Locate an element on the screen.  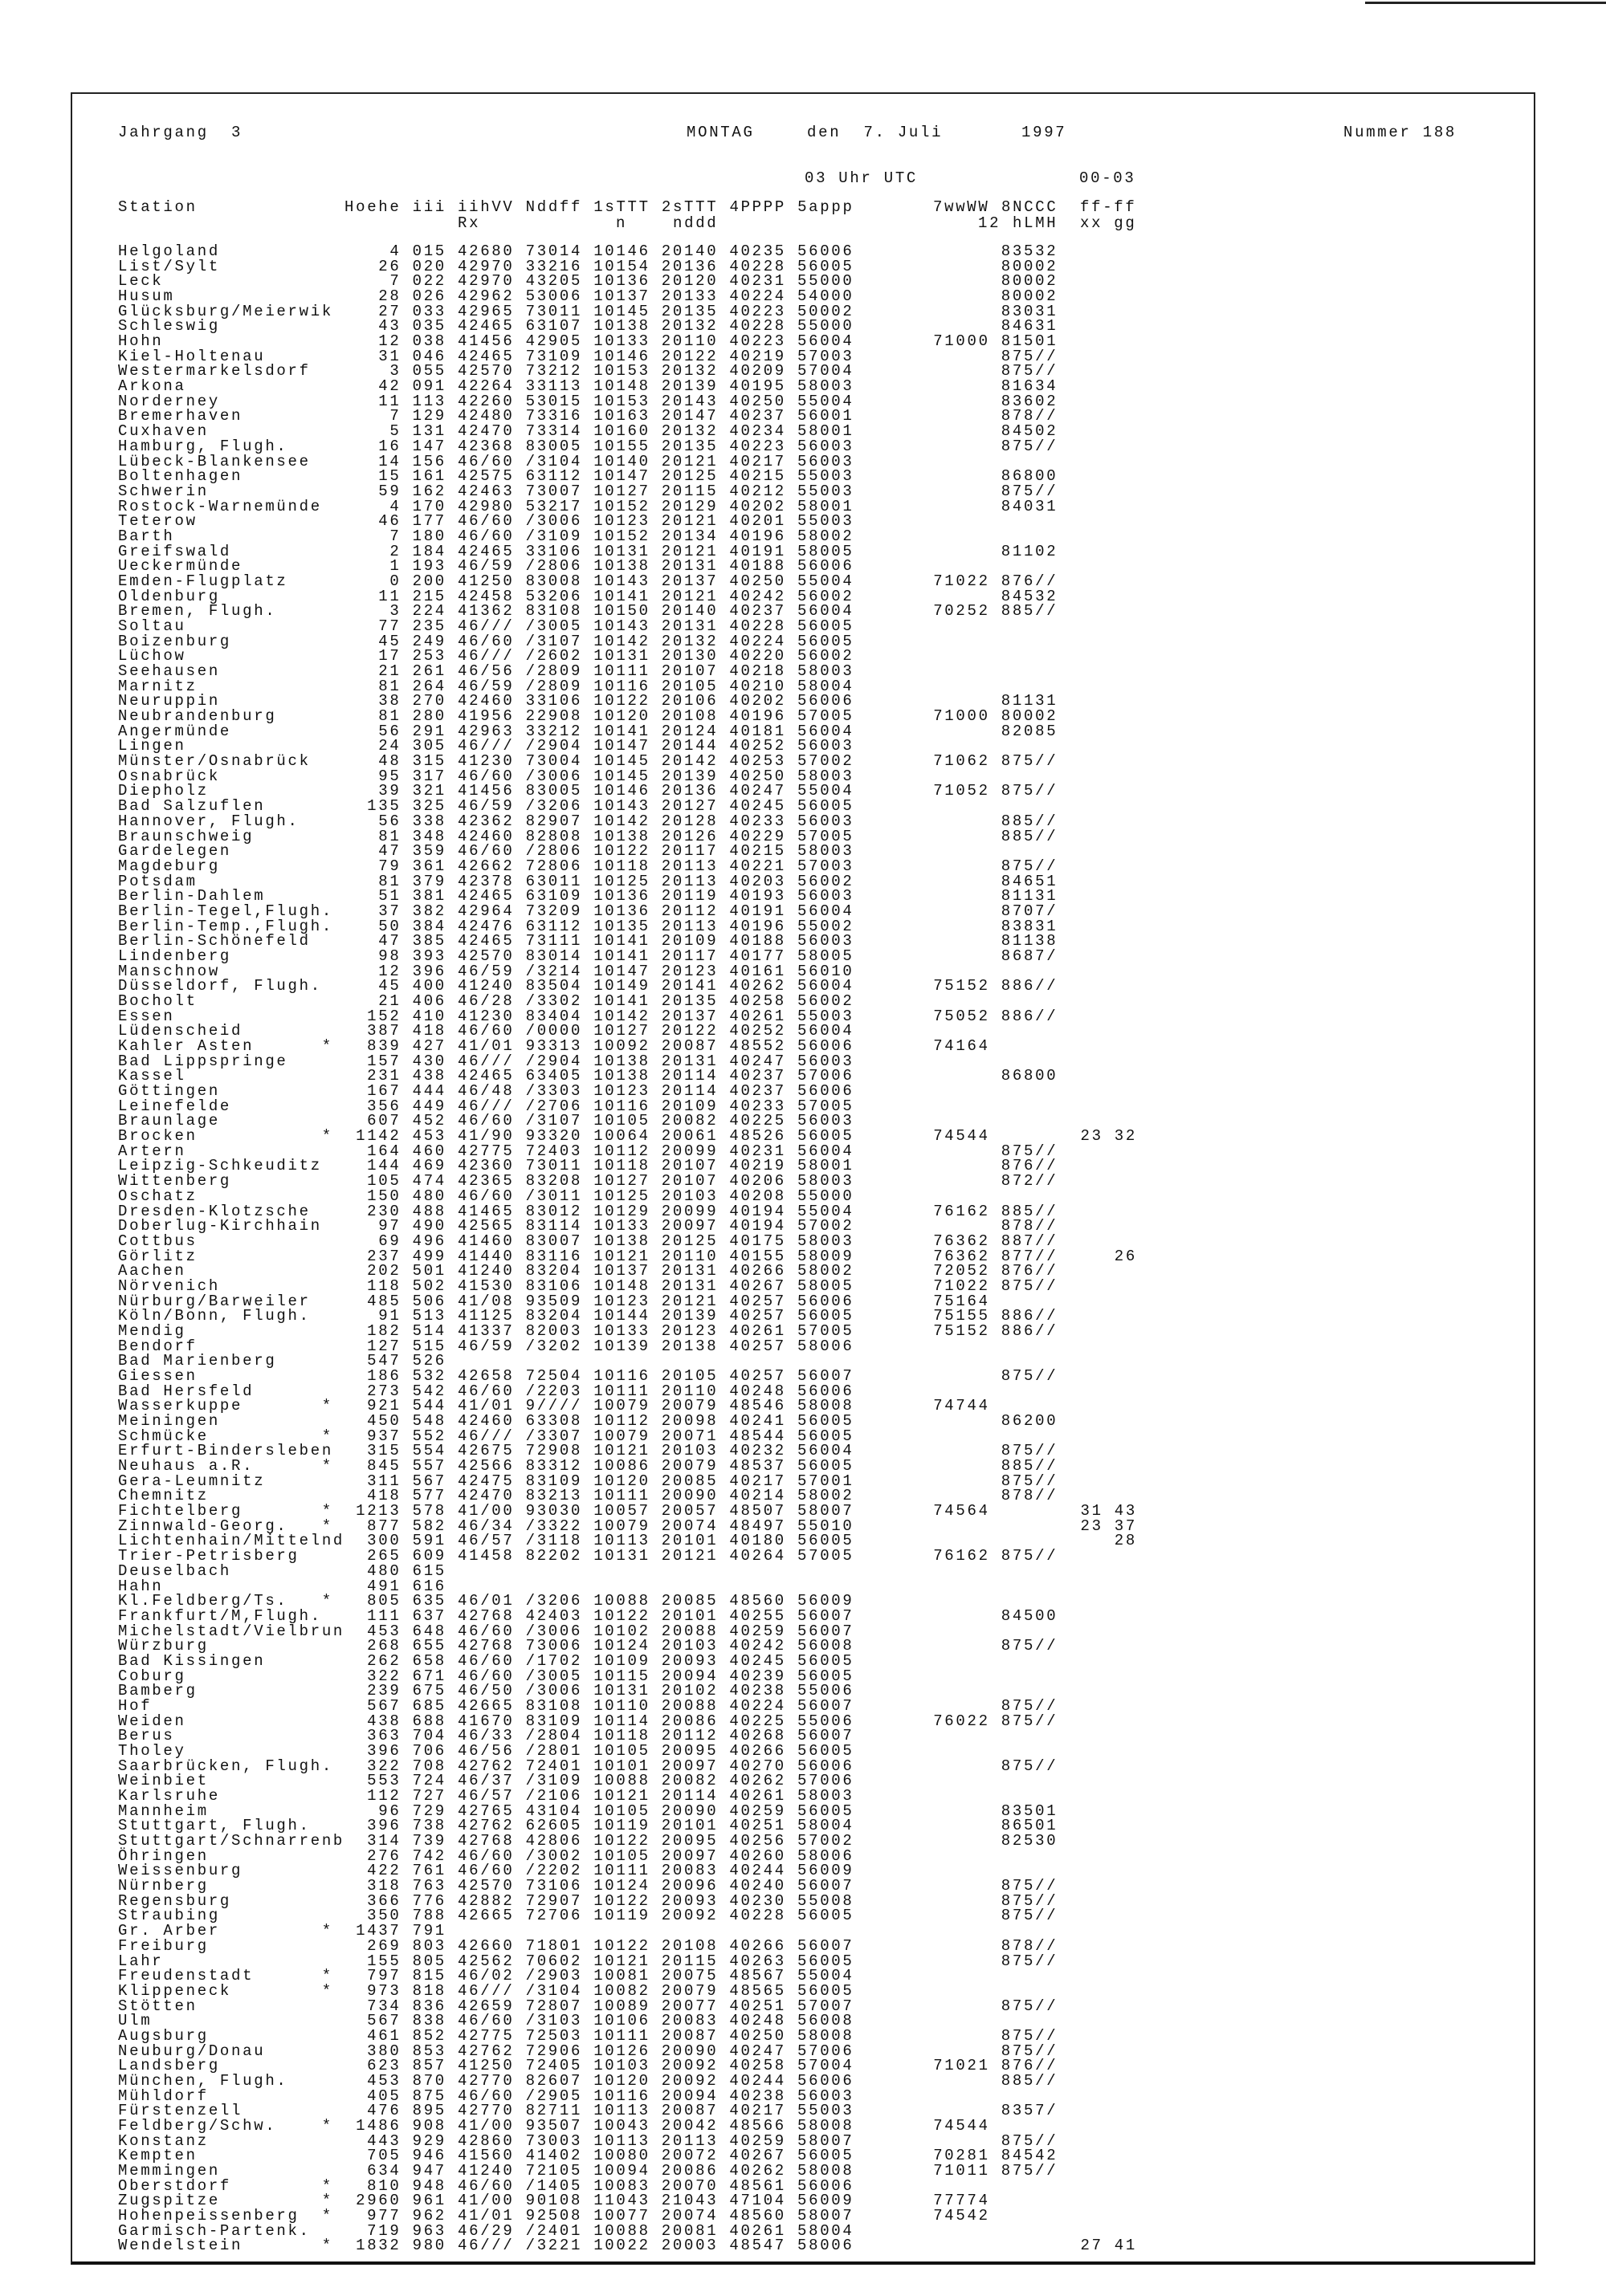
group-1sttt: 10135 is located at coordinates (622, 926).